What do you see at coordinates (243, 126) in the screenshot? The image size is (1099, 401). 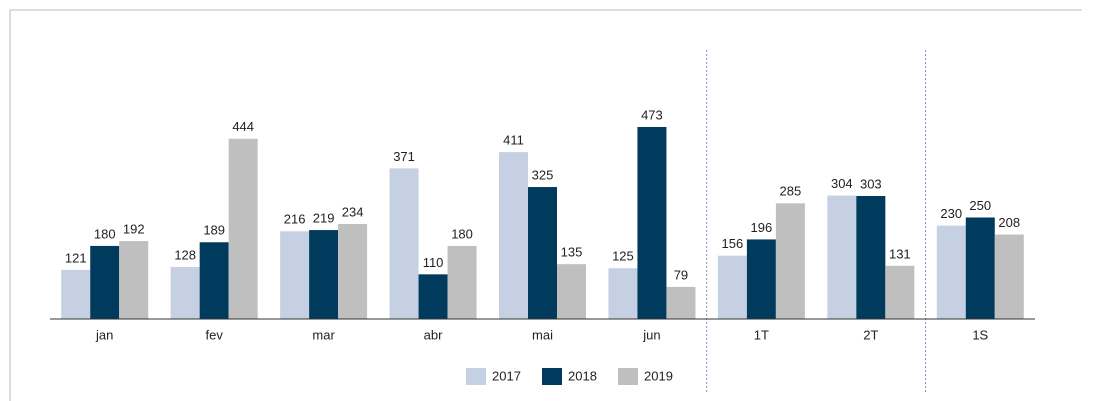 I see `data-label: 444` at bounding box center [243, 126].